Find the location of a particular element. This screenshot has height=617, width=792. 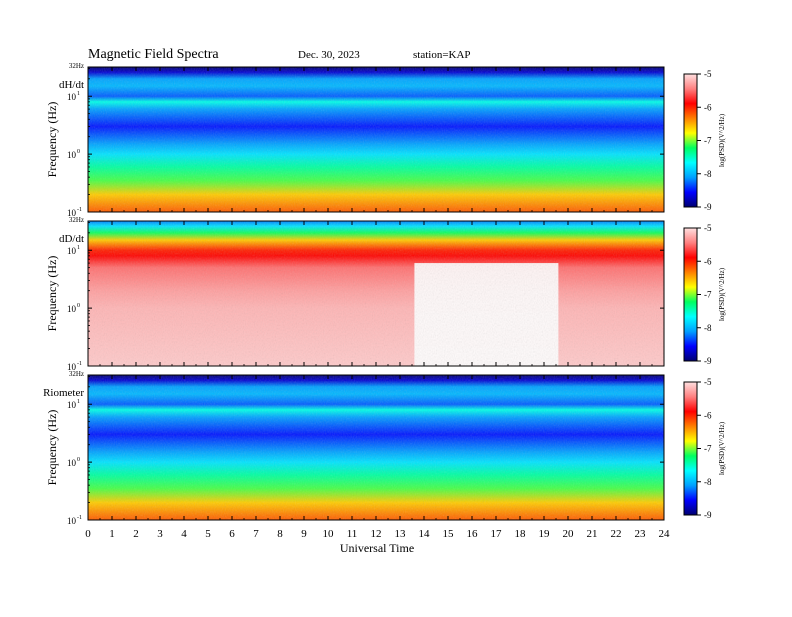

x-tick-label: 0 is located at coordinates (88, 534).